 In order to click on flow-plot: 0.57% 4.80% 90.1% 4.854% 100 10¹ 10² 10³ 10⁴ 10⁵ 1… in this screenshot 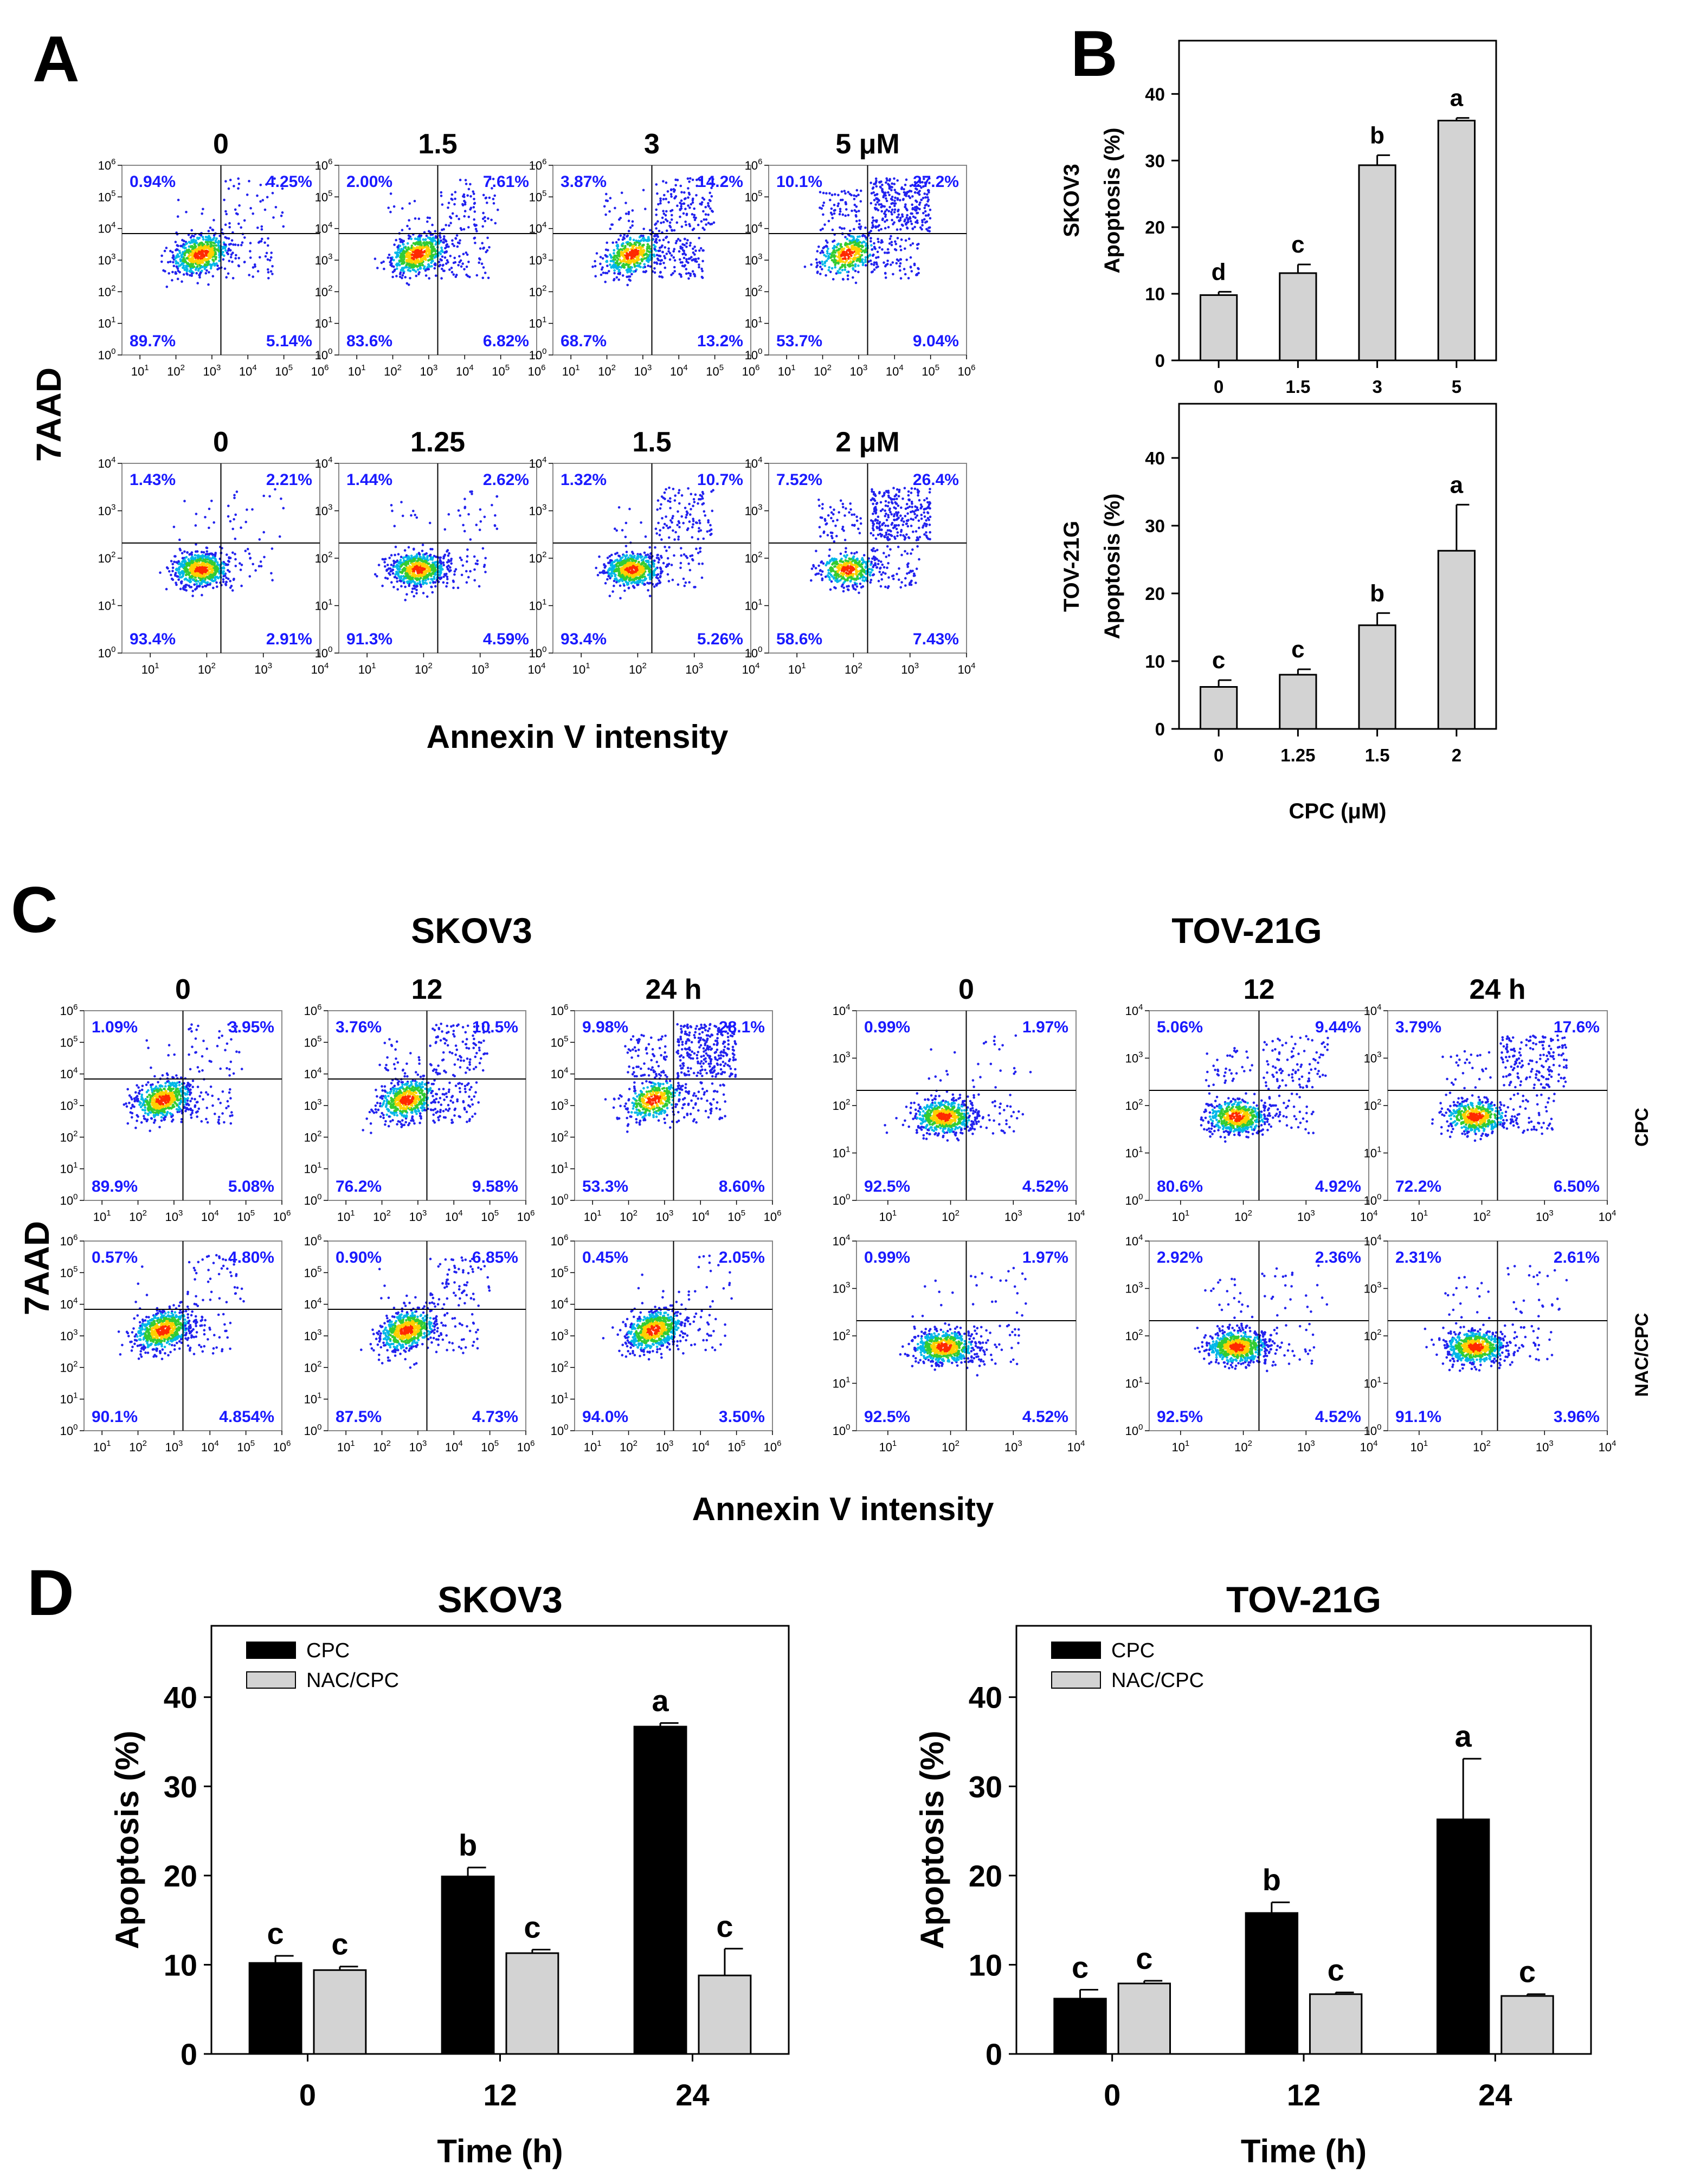, I will do `click(175, 1344)`.